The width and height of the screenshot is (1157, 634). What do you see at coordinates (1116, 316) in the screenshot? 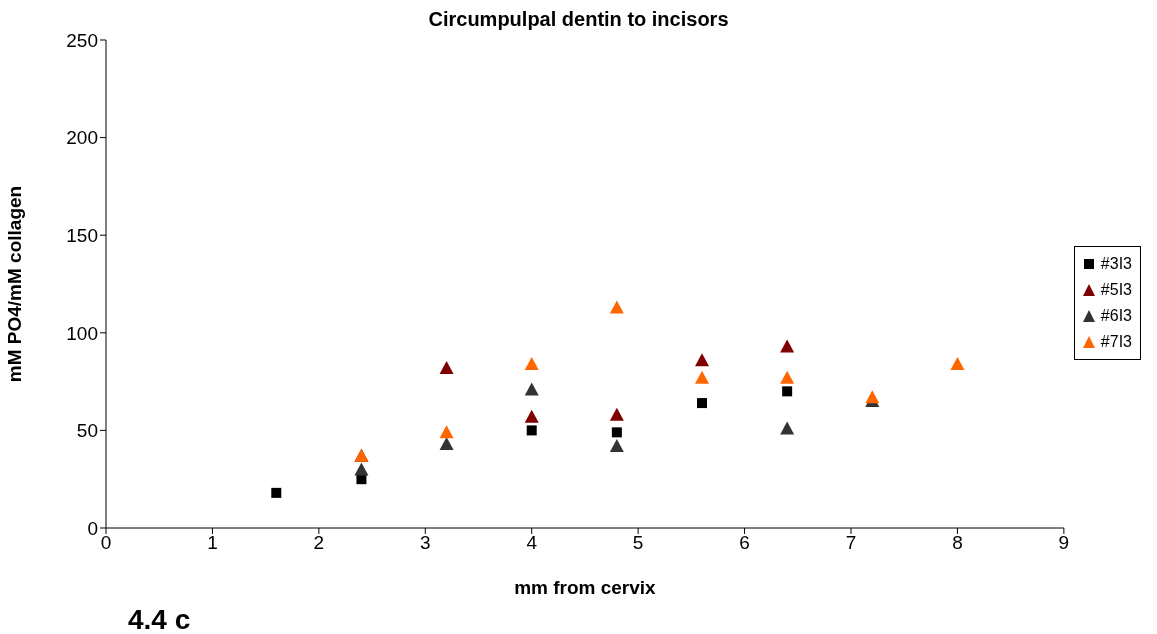
I see `legend-label: #6I3` at bounding box center [1116, 316].